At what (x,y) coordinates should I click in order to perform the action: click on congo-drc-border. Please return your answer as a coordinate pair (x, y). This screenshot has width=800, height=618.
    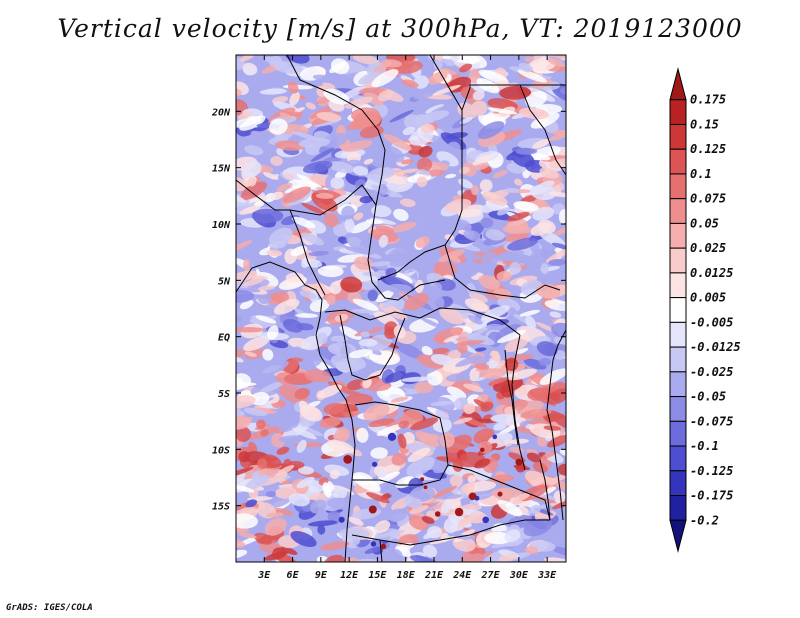
    Looking at the image, I should click on (372, 347).